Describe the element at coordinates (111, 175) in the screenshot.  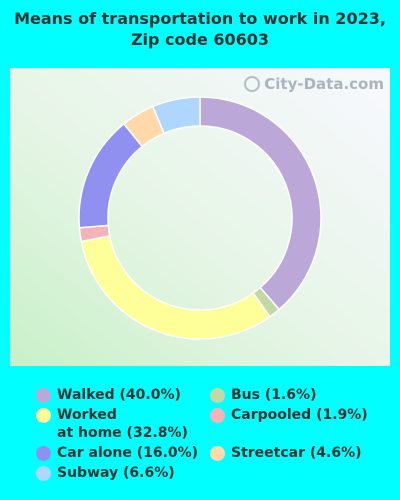
I see `slice-car-alone` at that location.